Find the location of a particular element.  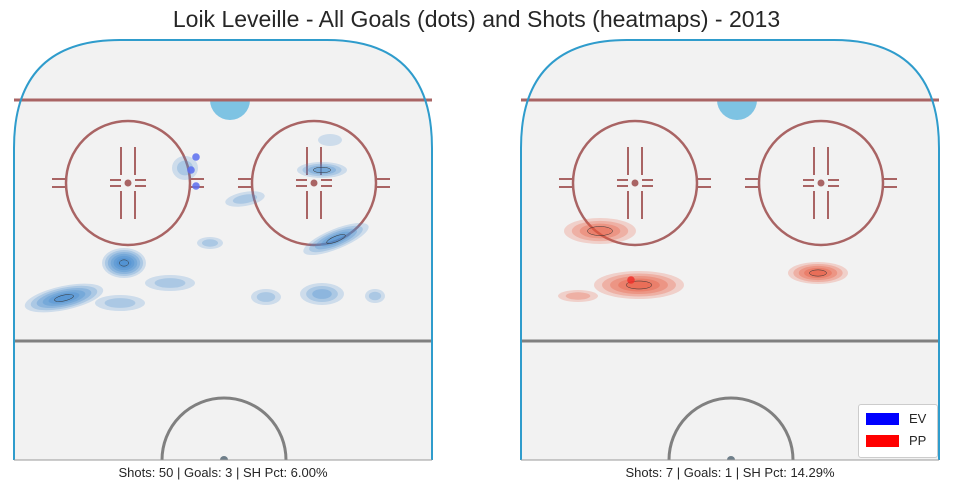

heatmap-pp is located at coordinates (703, 260).